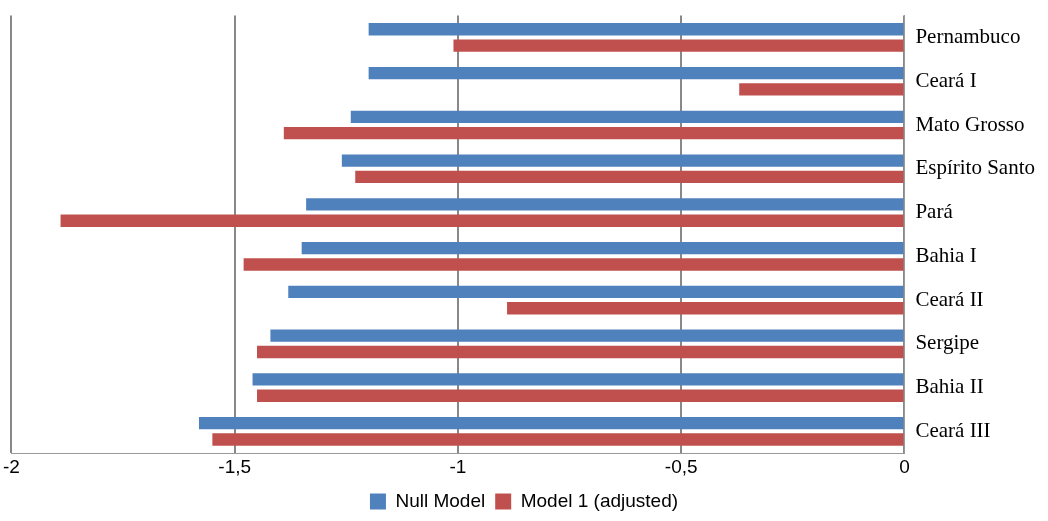 The width and height of the screenshot is (1048, 521). What do you see at coordinates (949, 298) in the screenshot?
I see `y-tick-label: Ceará II` at bounding box center [949, 298].